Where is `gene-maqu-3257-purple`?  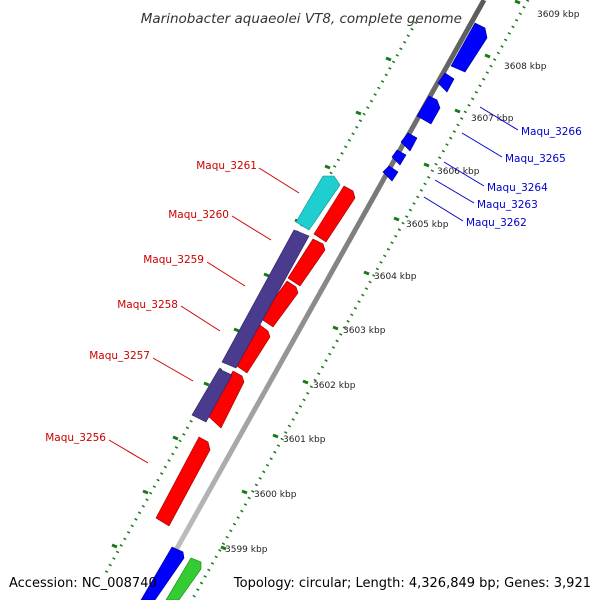 gene-maqu-3257-purple is located at coordinates (212, 395).